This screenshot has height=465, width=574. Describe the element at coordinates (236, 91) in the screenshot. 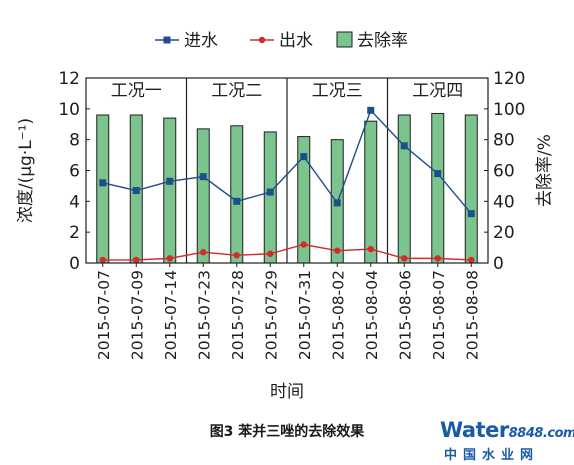

I see `group-label: 工况二` at that location.